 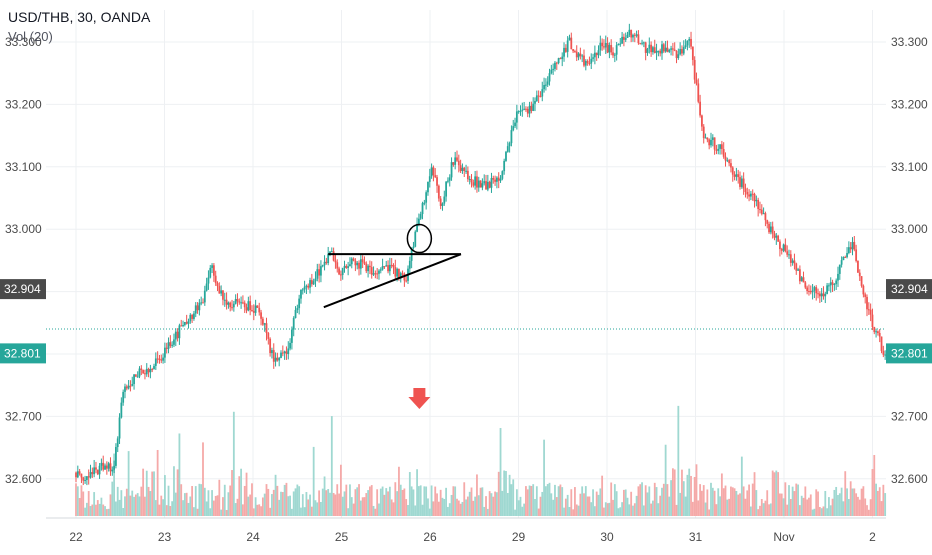 What do you see at coordinates (23, 104) in the screenshot?
I see `y-tick-label-left: 33.200` at bounding box center [23, 104].